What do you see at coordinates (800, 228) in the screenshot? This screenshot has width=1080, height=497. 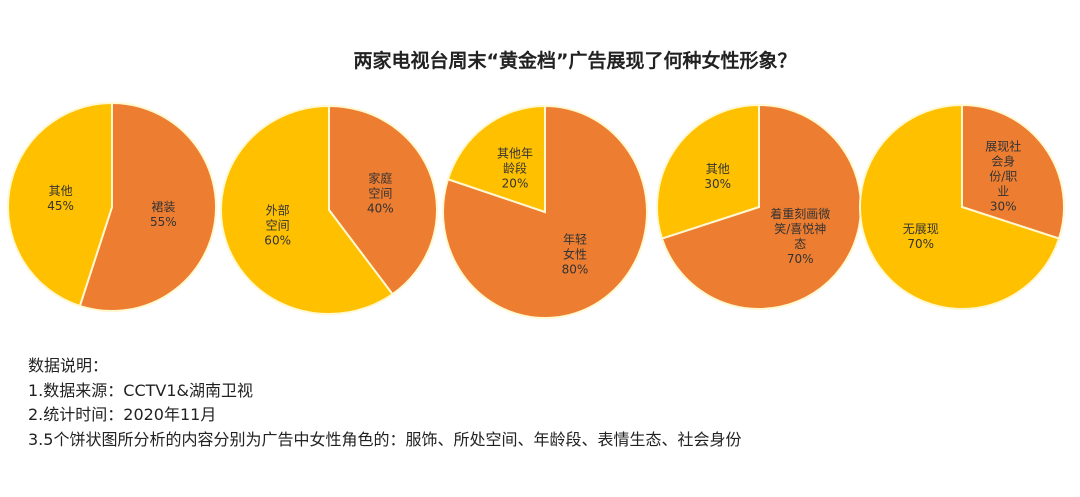 I see `slice-label-text: 着重刻画微笑/喜悦神态` at bounding box center [800, 228].